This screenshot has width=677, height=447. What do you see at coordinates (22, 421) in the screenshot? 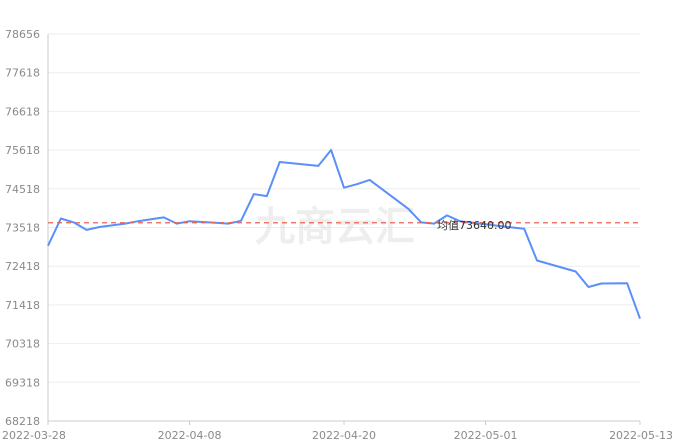
I see `y-tick-label: 68218` at bounding box center [22, 421].